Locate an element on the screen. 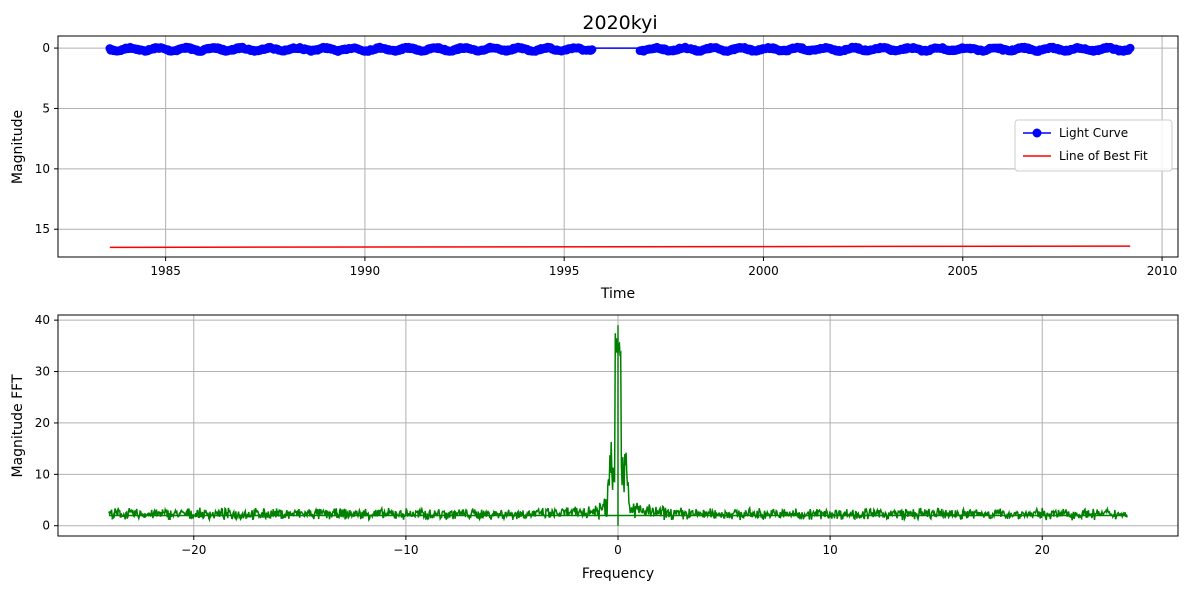 The height and width of the screenshot is (590, 1190). x-tick-label: 20 is located at coordinates (1042, 550).